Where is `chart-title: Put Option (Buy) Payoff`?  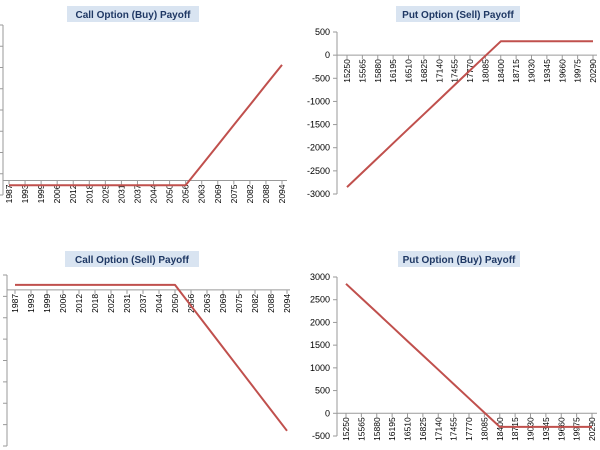 chart-title: Put Option (Buy) Payoff is located at coordinates (459, 260).